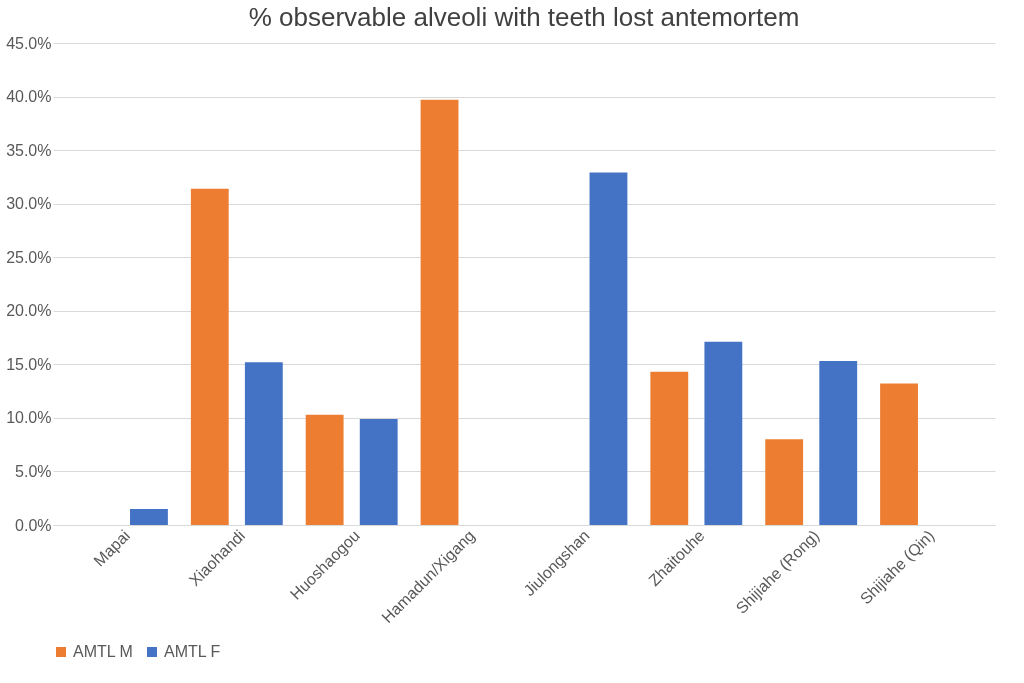  Describe the element at coordinates (33, 525) in the screenshot. I see `y-tick-label: 0.0%` at that location.